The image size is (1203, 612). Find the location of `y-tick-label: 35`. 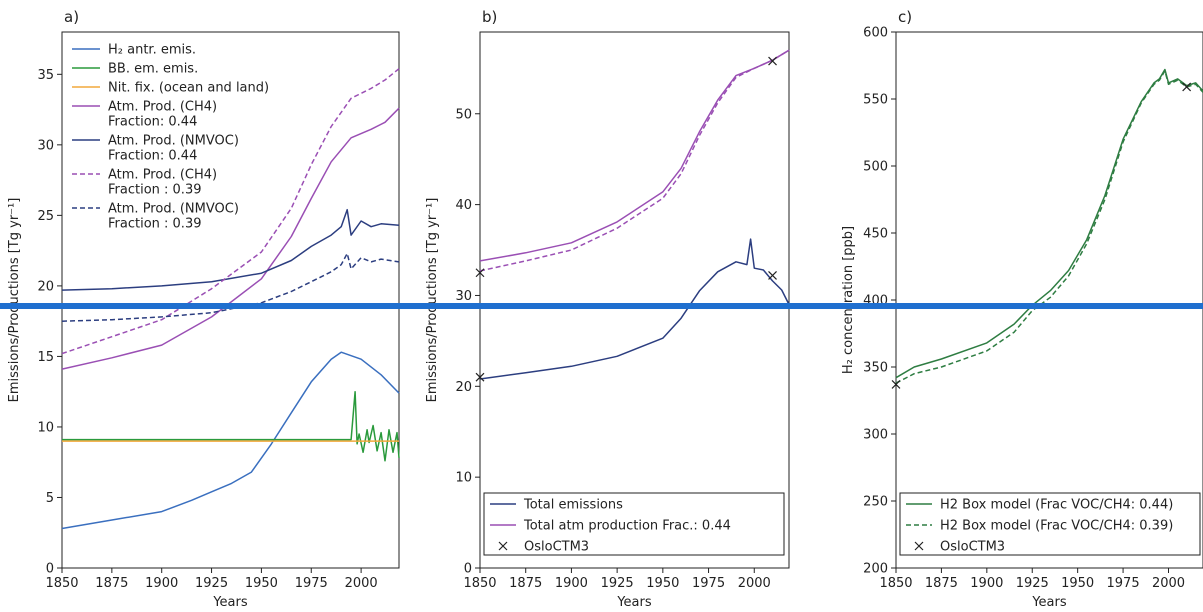

y-tick-label: 35 is located at coordinates (45, 75).